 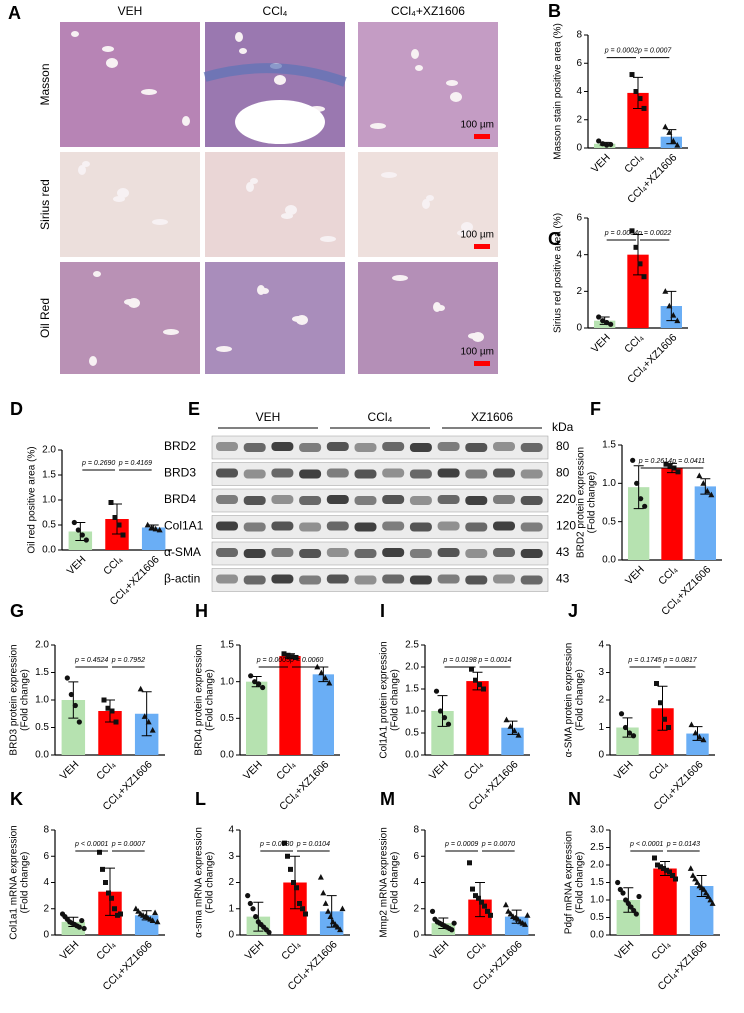 What do you see at coordinates (621, 233) in the screenshot?
I see `p-value: p = 0.0004` at bounding box center [621, 233].